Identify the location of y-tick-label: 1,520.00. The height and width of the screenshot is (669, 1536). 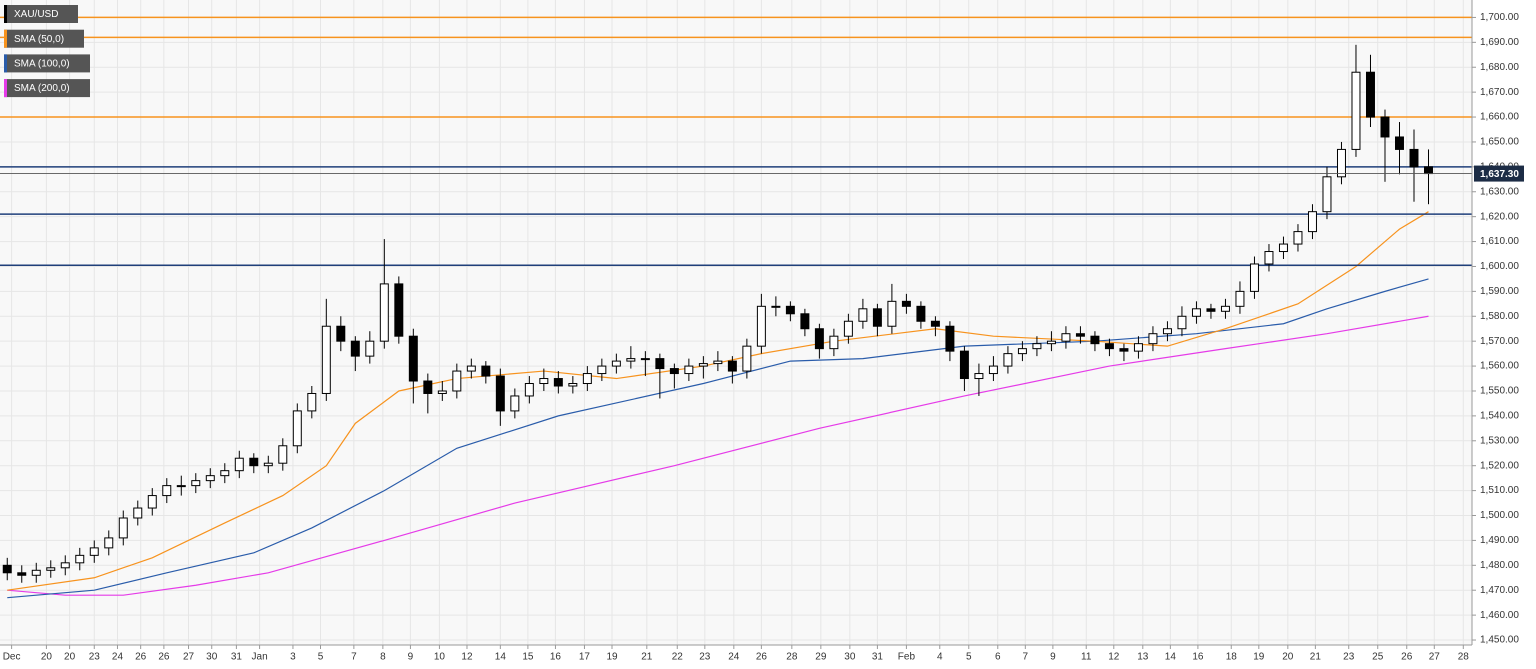
(1499, 465).